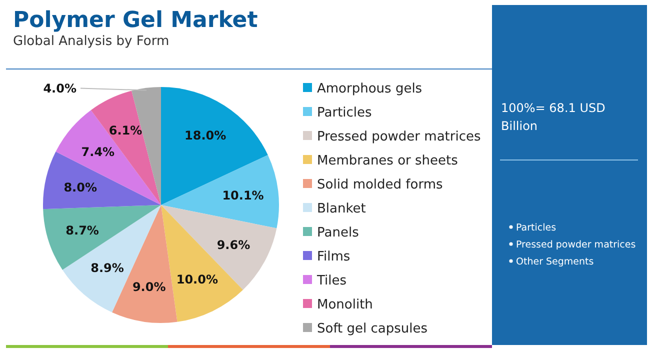 This screenshot has height=349, width=650. What do you see at coordinates (331, 281) in the screenshot?
I see `legend-label: Tiles` at bounding box center [331, 281].